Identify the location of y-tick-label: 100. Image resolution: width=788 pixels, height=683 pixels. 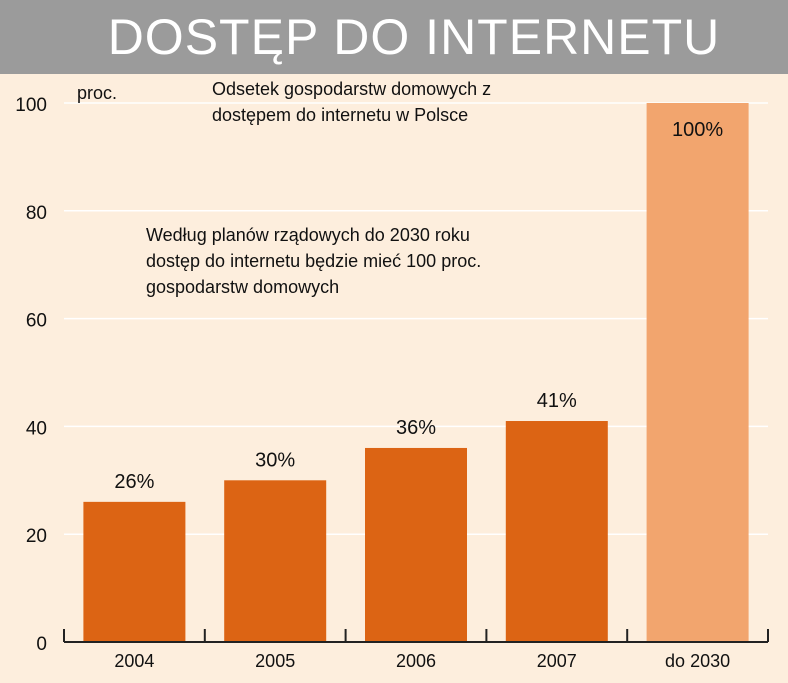
(31, 105).